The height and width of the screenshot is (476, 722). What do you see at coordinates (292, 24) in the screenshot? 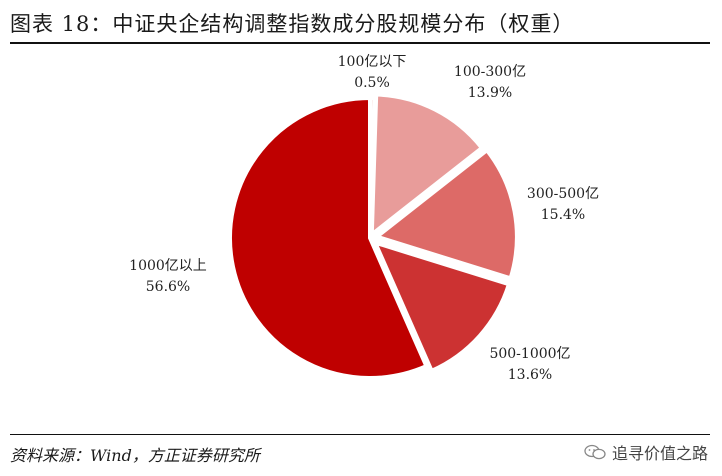
I see `figure-title: 图表 18：中证央企结构调整指数成分股规模分布（权重）` at bounding box center [292, 24].